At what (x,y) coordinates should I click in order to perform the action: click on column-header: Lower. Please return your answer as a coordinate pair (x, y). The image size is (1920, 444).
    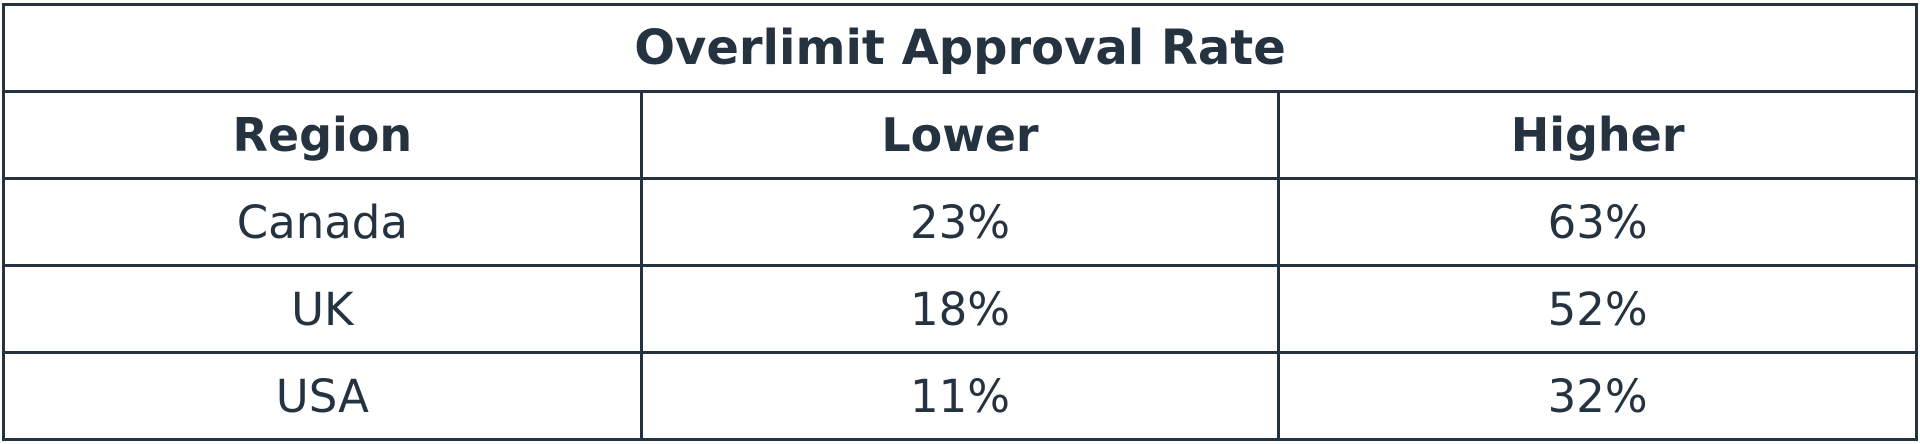
    Looking at the image, I should click on (960, 135).